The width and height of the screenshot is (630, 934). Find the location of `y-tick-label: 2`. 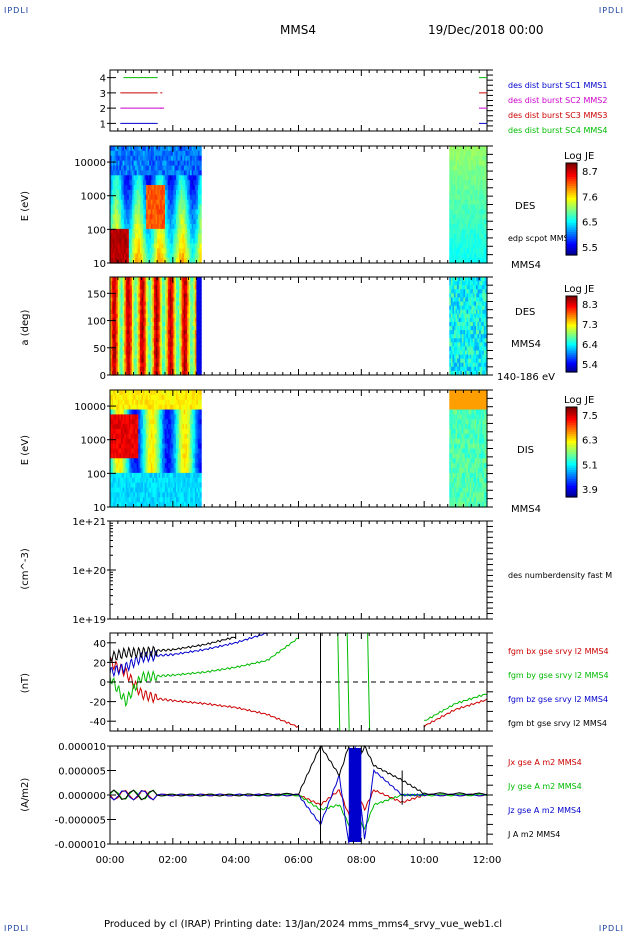

y-tick-label: 2 is located at coordinates (103, 109).